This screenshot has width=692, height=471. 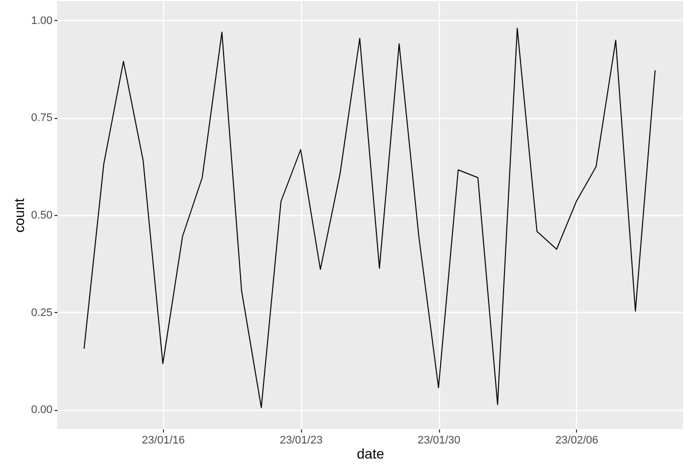 I want to click on y-tick-label: 0.50, so click(x=41, y=216).